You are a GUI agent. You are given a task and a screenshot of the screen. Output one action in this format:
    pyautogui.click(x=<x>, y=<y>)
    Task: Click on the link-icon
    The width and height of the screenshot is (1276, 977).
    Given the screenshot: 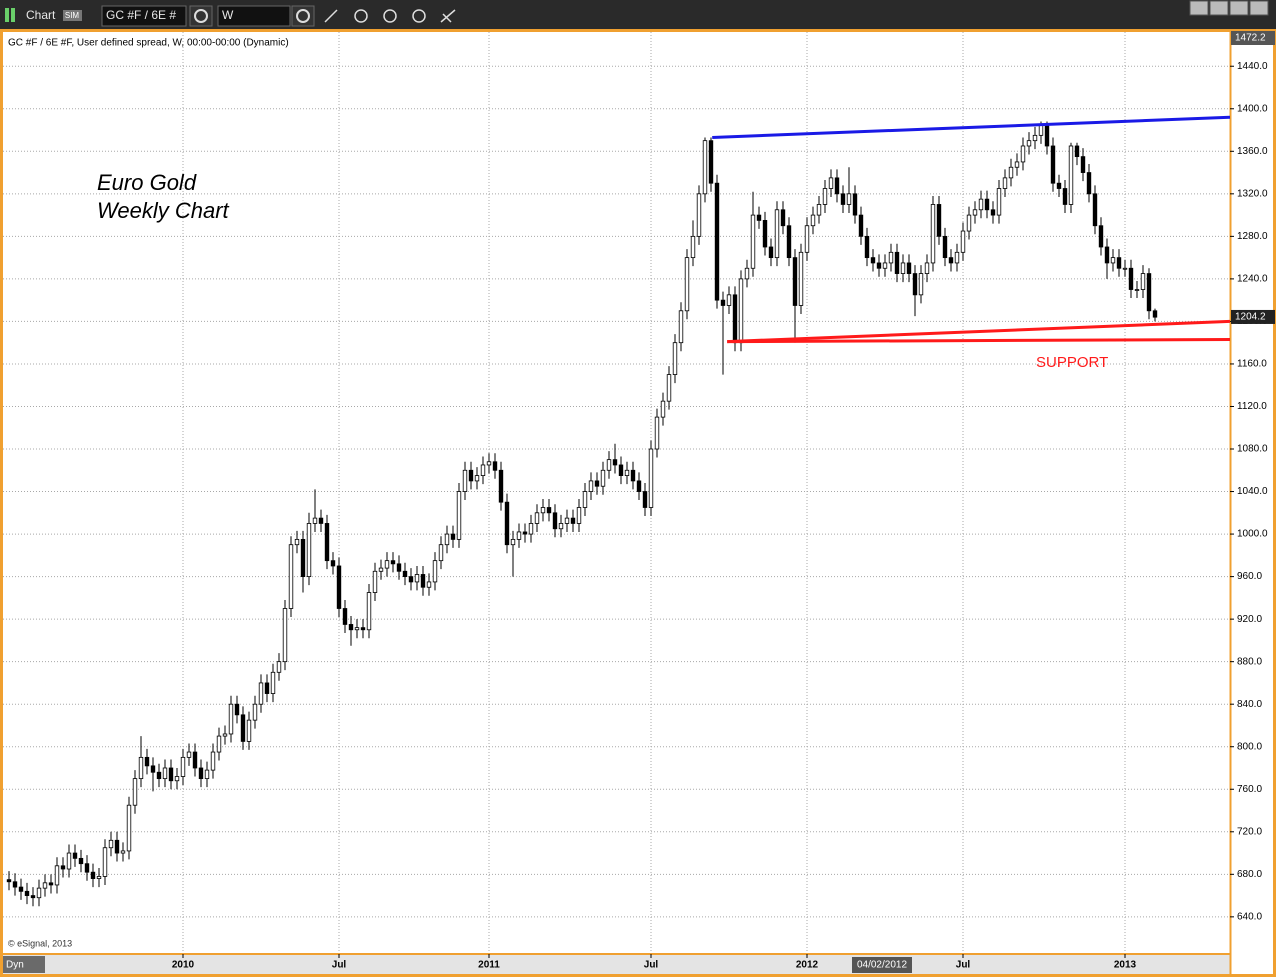 What is the action you would take?
    pyautogui.click(x=201, y=16)
    